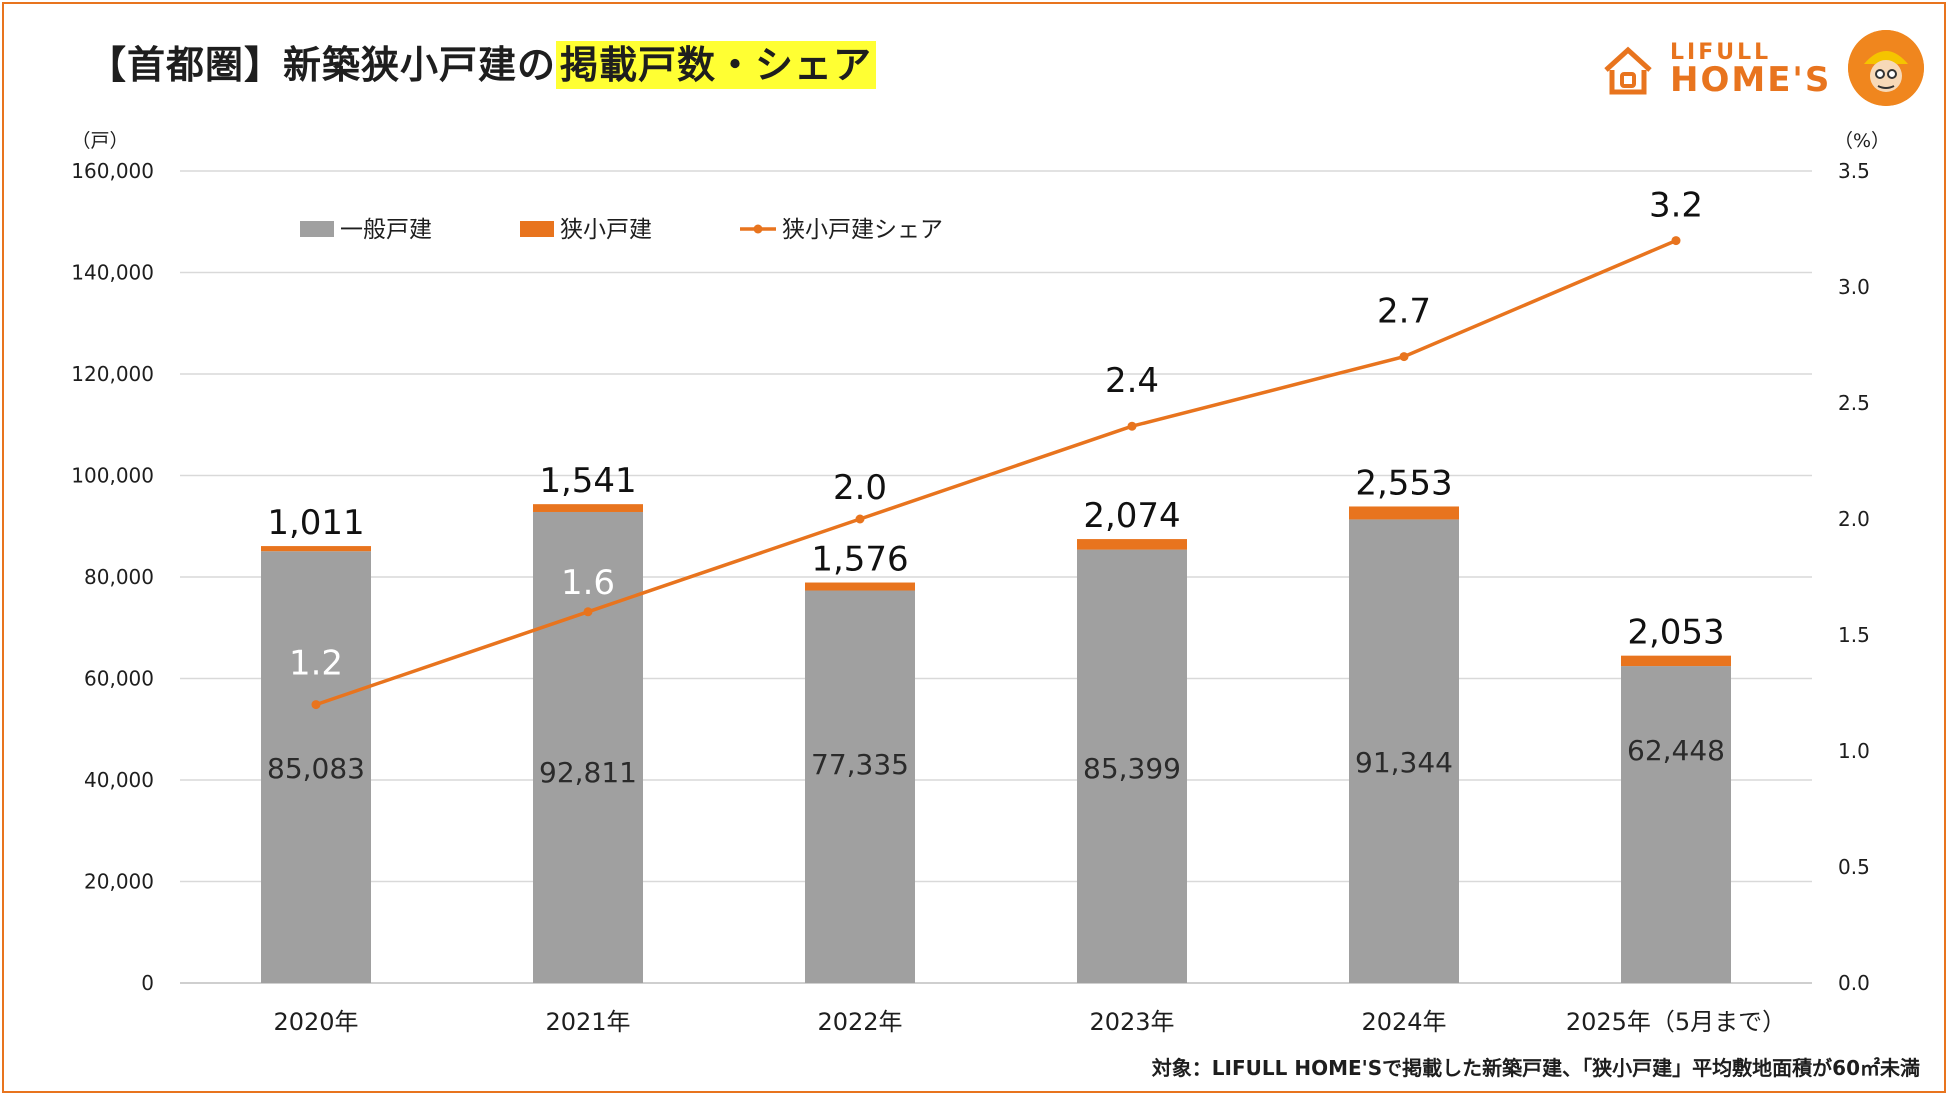 Image resolution: width=1950 pixels, height=1097 pixels. Describe the element at coordinates (1751, 80) in the screenshot. I see `logo-text-big: HOME'S` at that location.